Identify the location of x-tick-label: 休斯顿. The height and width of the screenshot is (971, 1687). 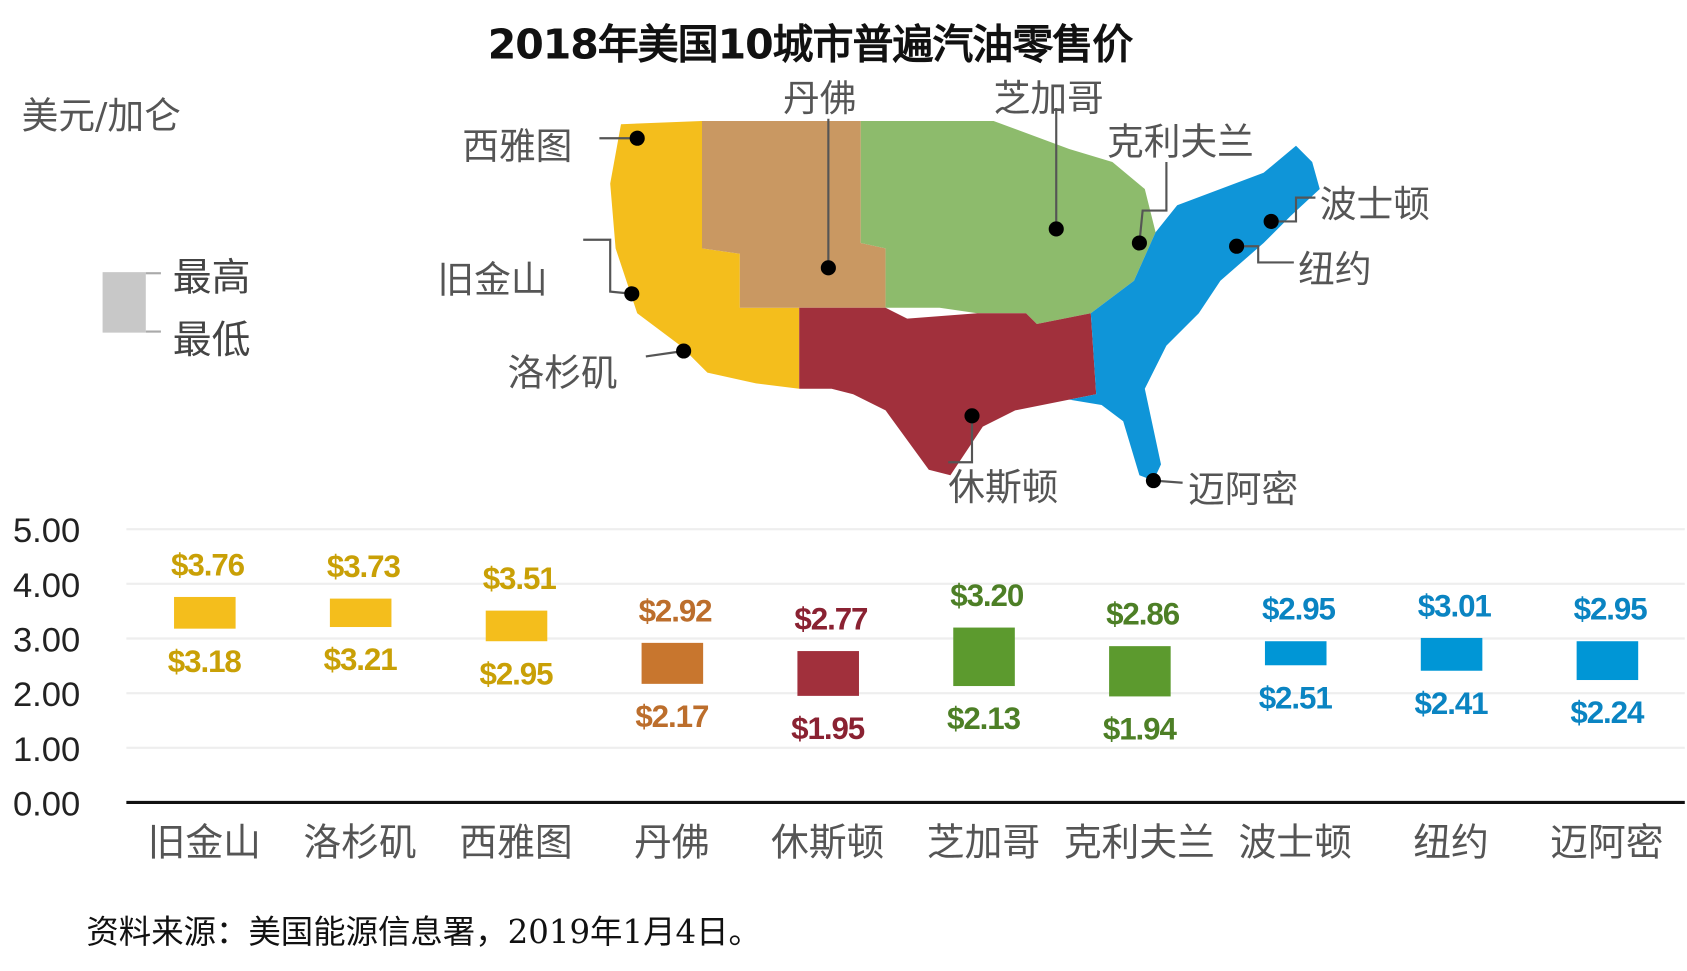
(827, 842).